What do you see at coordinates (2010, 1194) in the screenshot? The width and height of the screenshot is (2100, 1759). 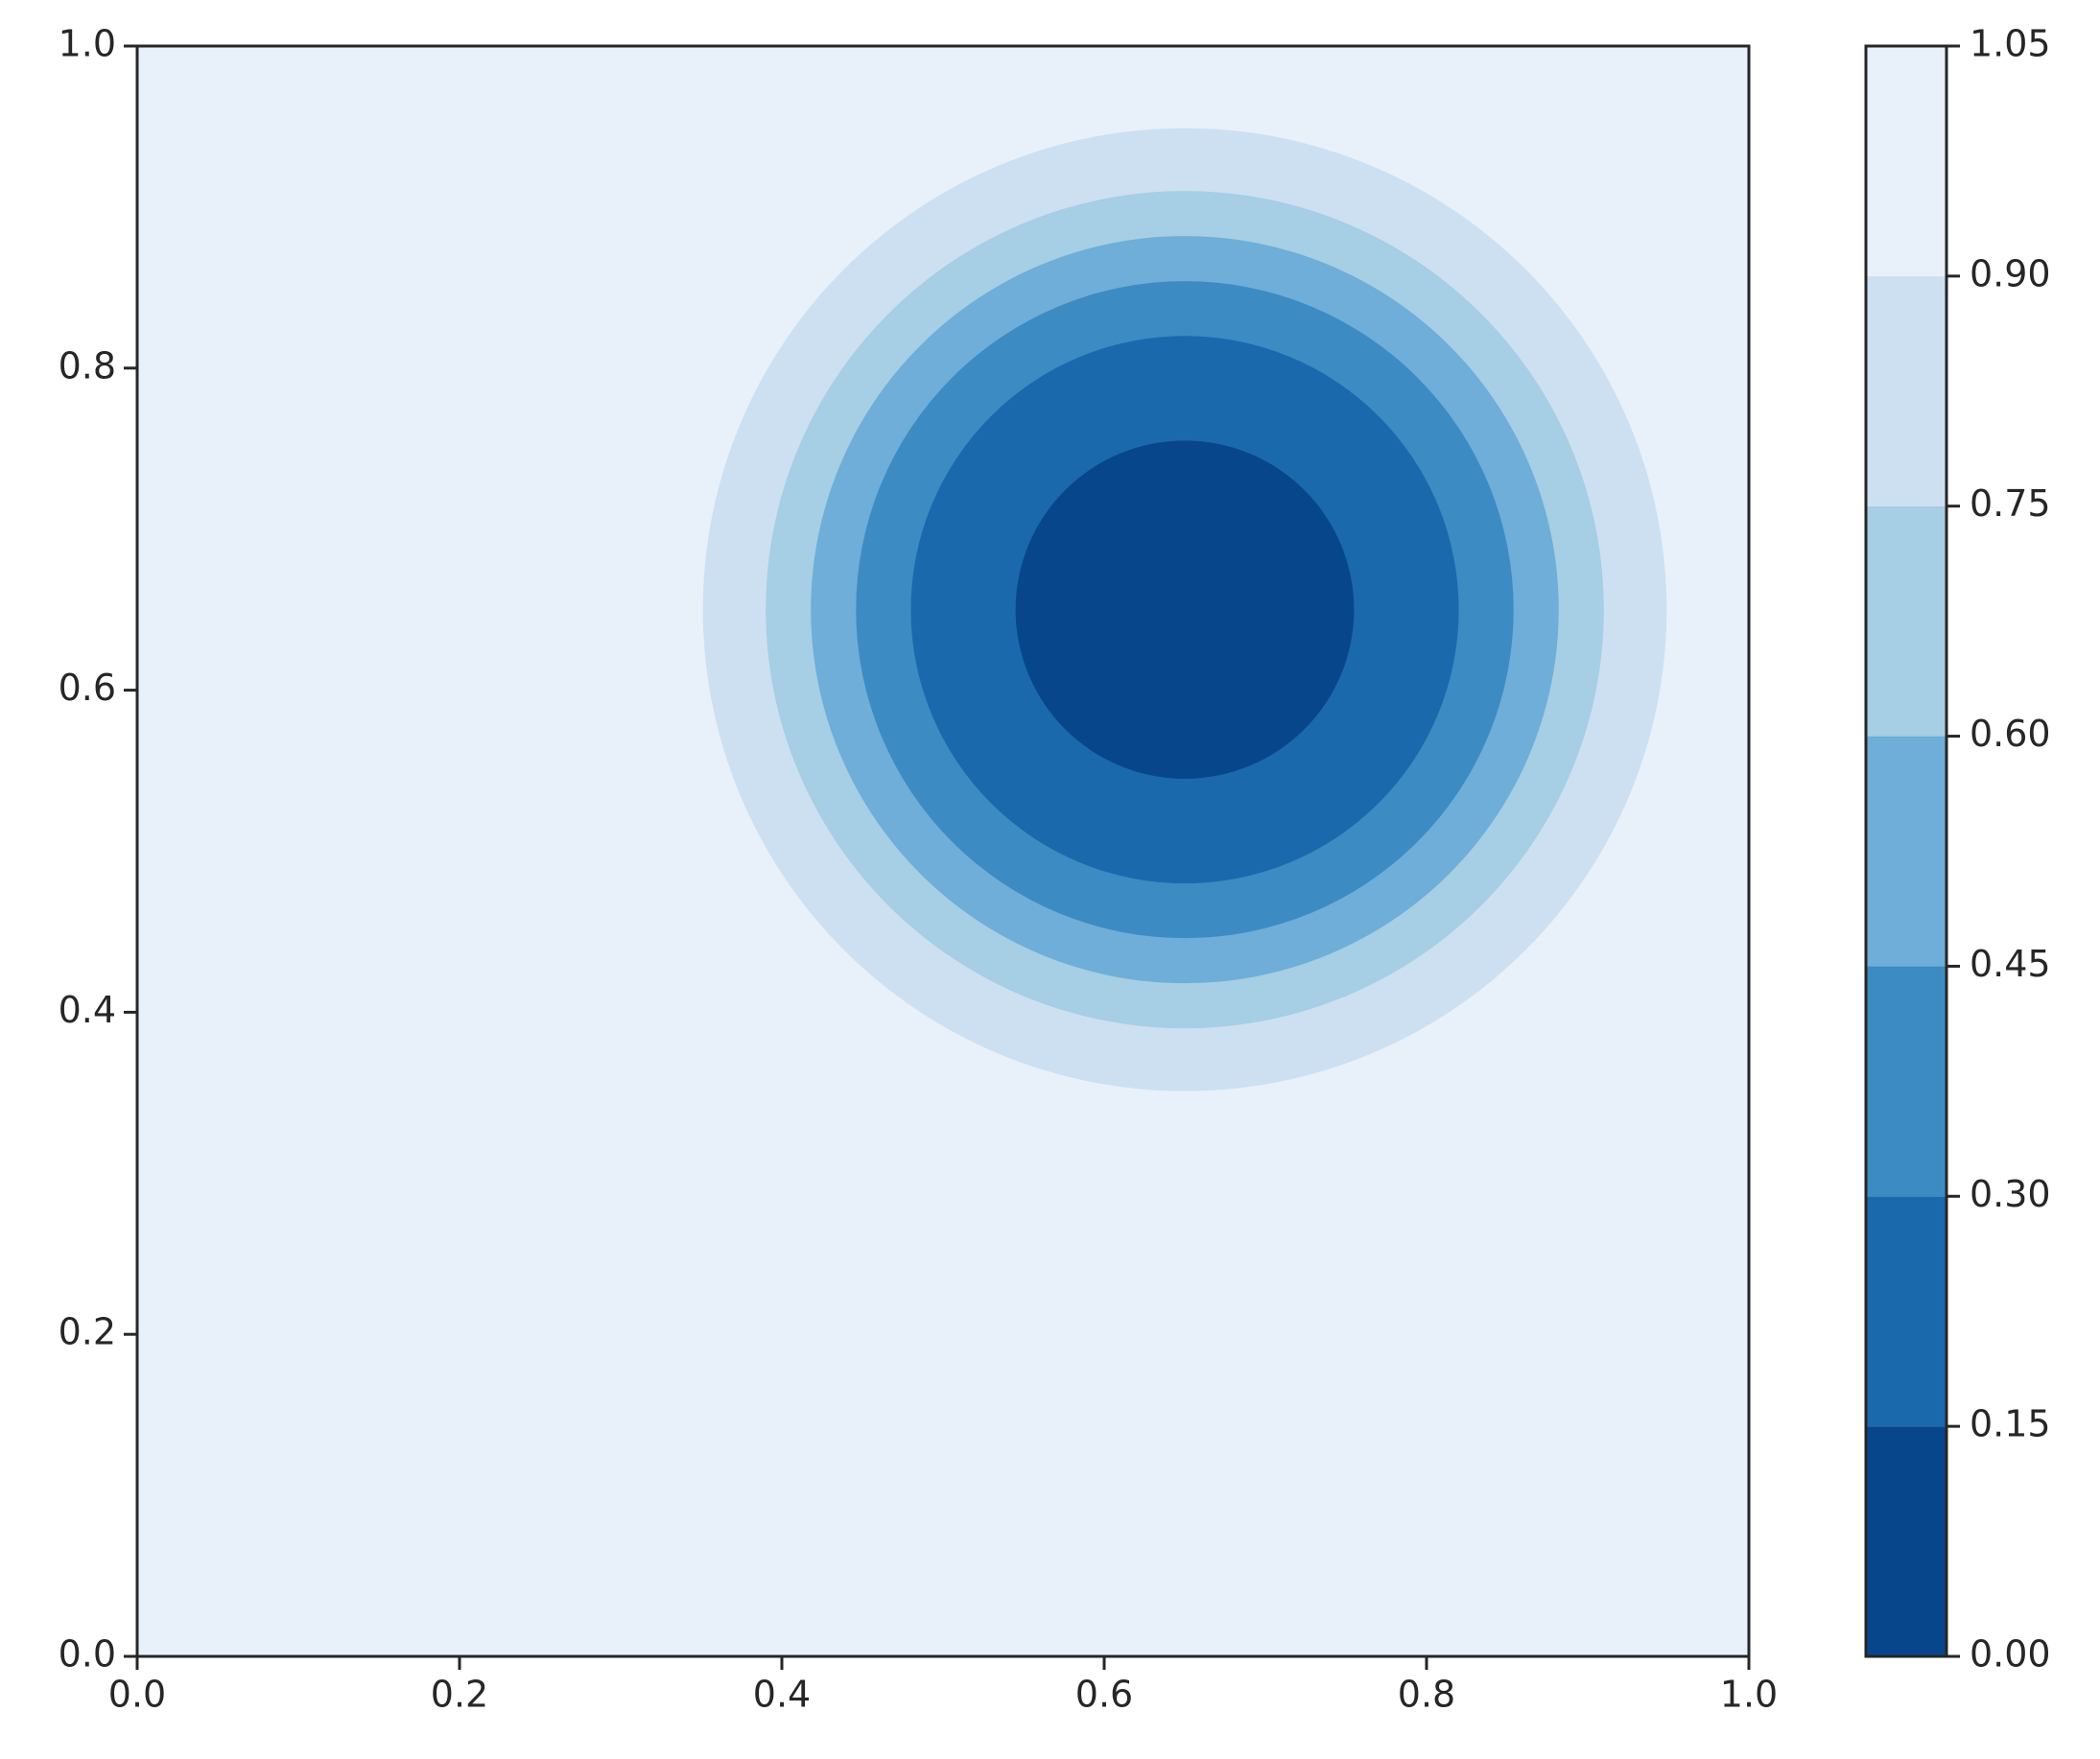 I see `colorbar-tick-label: 0.30` at bounding box center [2010, 1194].